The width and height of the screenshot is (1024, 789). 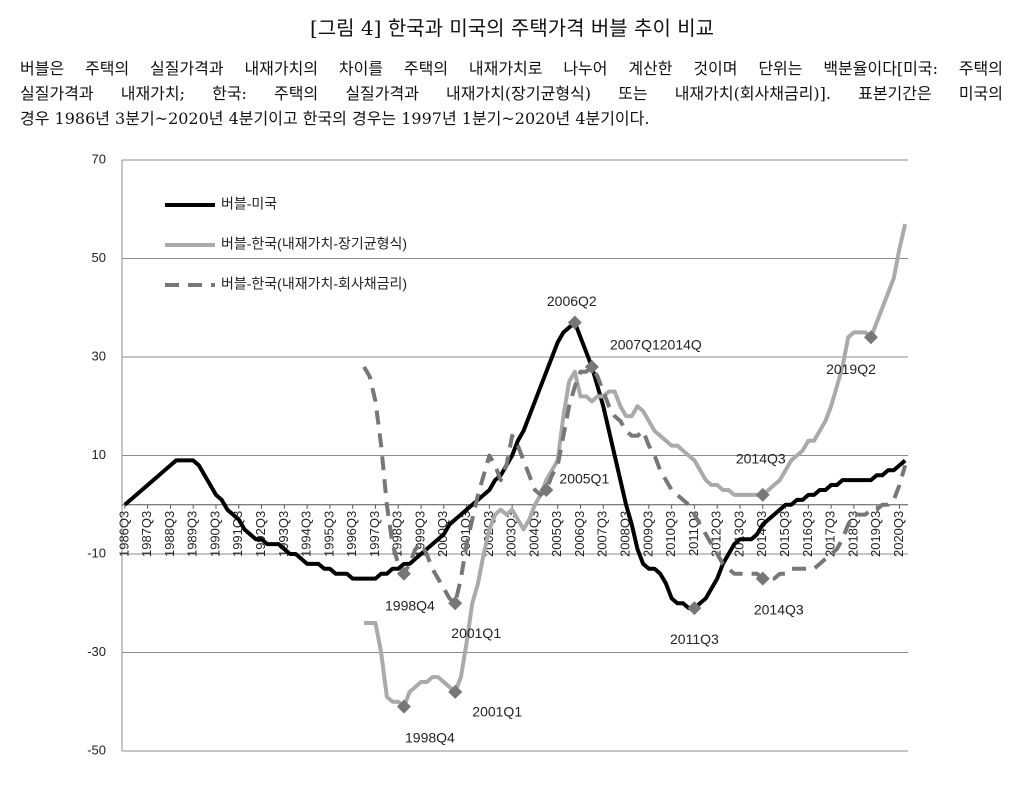 I want to click on x-tick-label: 2019Q3, so click(x=875, y=534).